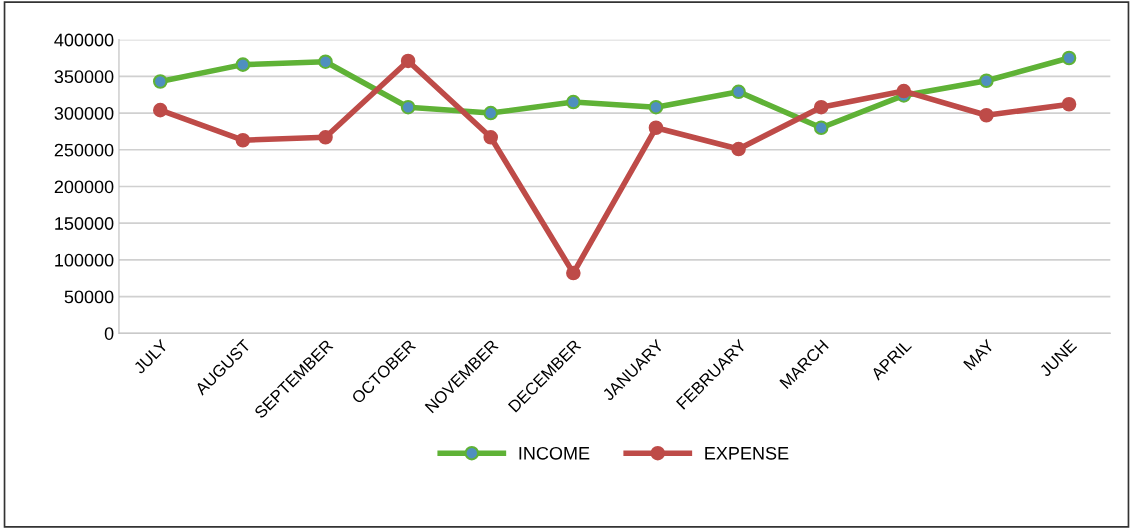 The image size is (1133, 529). I want to click on y-tick-label: 350000, so click(84, 77).